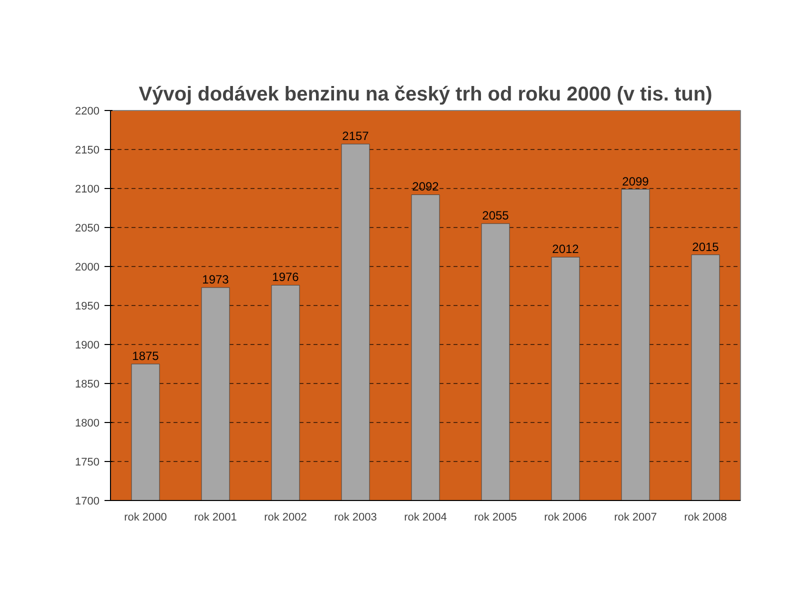  I want to click on x-tick-label: rok 2007, so click(635, 518).